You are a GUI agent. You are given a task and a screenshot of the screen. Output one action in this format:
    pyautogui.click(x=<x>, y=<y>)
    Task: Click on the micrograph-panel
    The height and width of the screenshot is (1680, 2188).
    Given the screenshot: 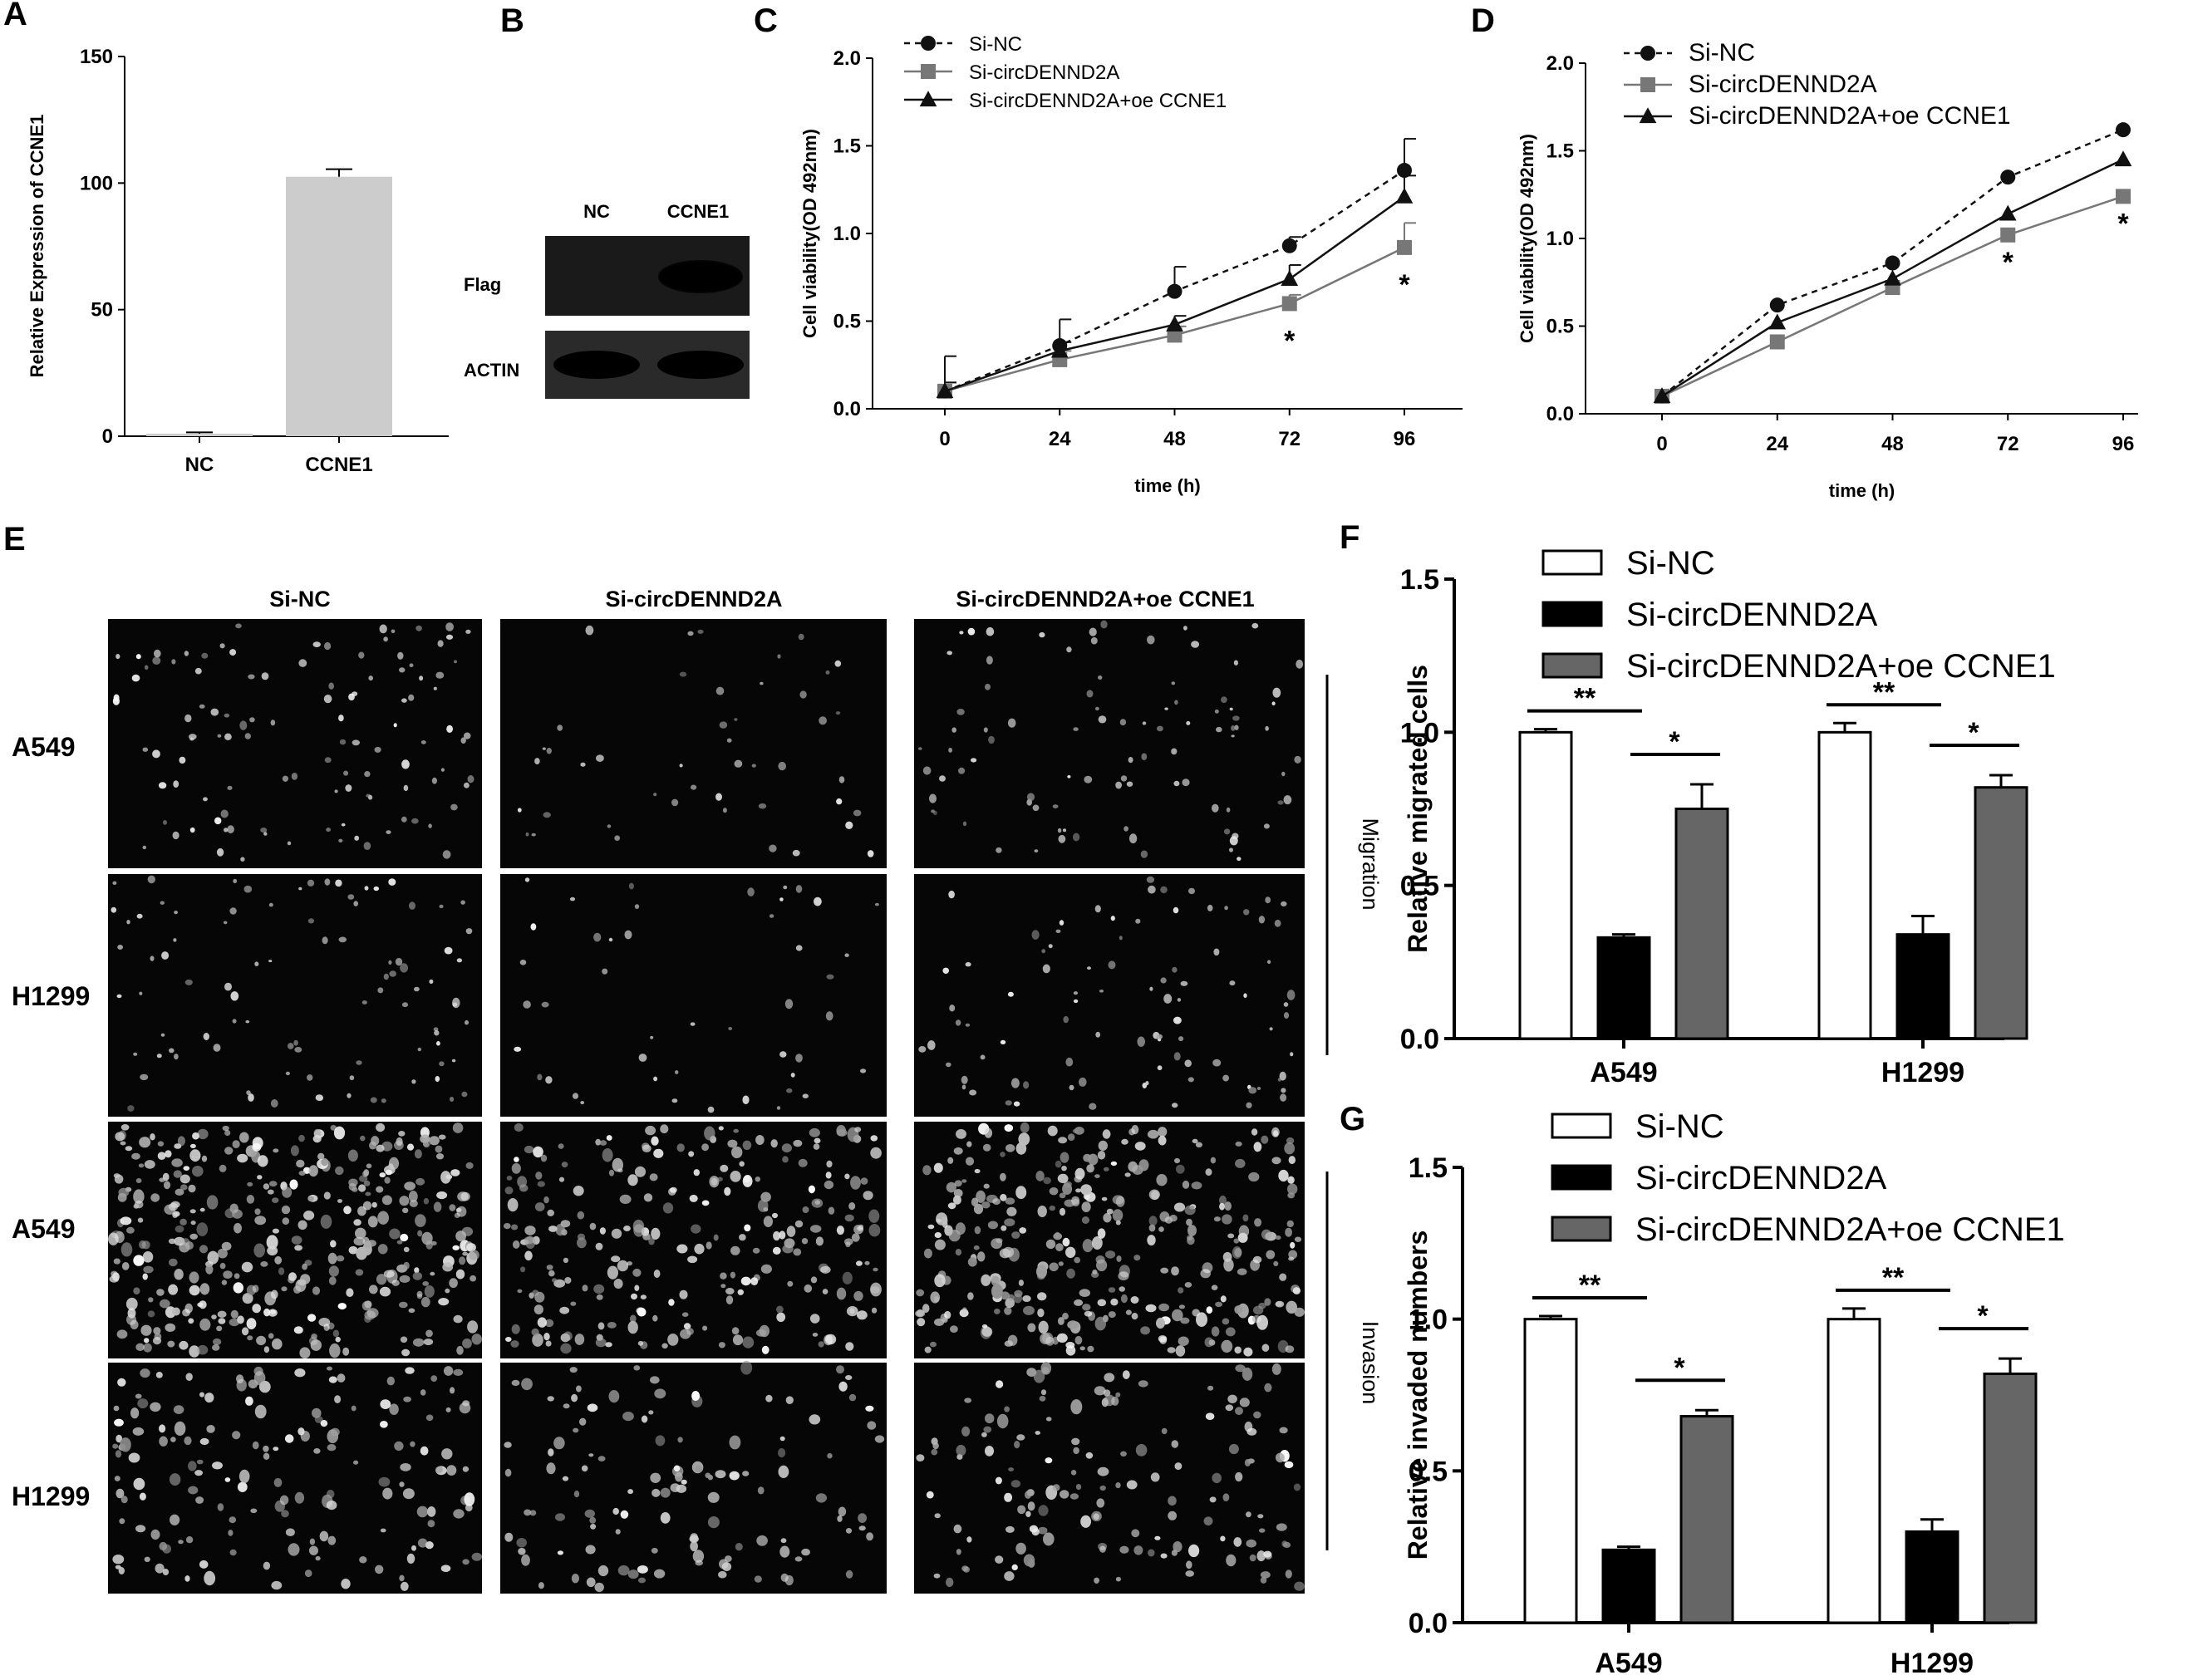 What is the action you would take?
    pyautogui.click(x=295, y=996)
    